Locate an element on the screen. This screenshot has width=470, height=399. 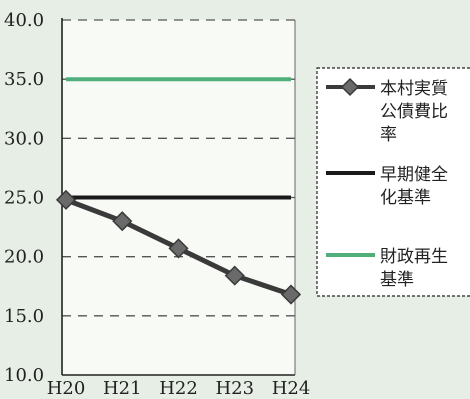
legend-marker-ratio is located at coordinates (350, 87).